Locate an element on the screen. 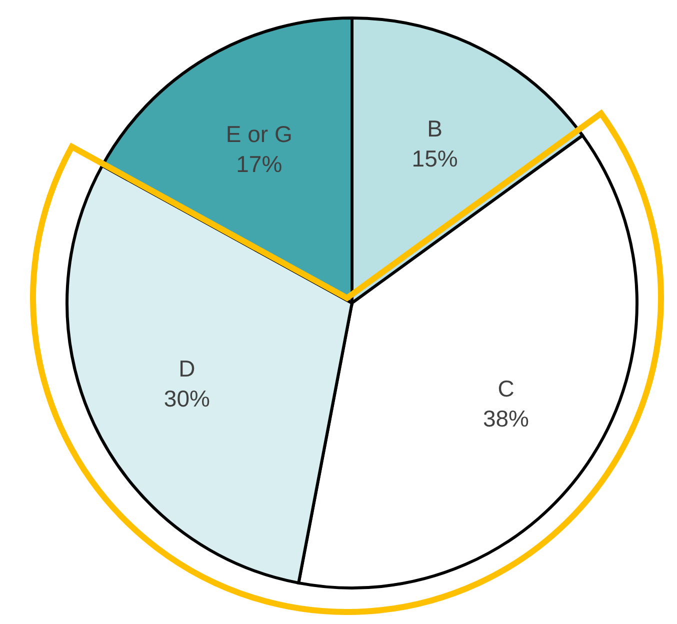 The image size is (677, 624). slice-label: E or G is located at coordinates (259, 134).